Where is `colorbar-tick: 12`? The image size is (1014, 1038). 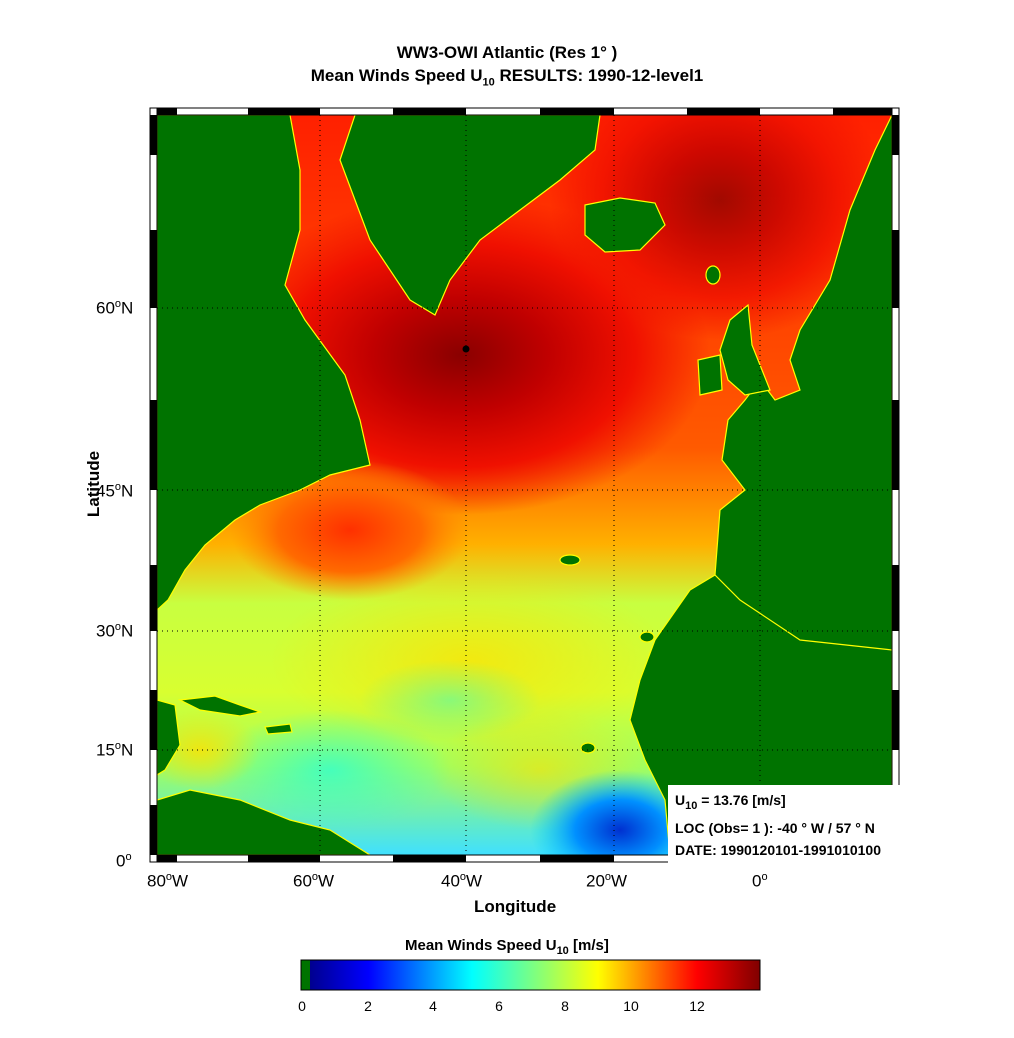 colorbar-tick: 12 is located at coordinates (697, 1006).